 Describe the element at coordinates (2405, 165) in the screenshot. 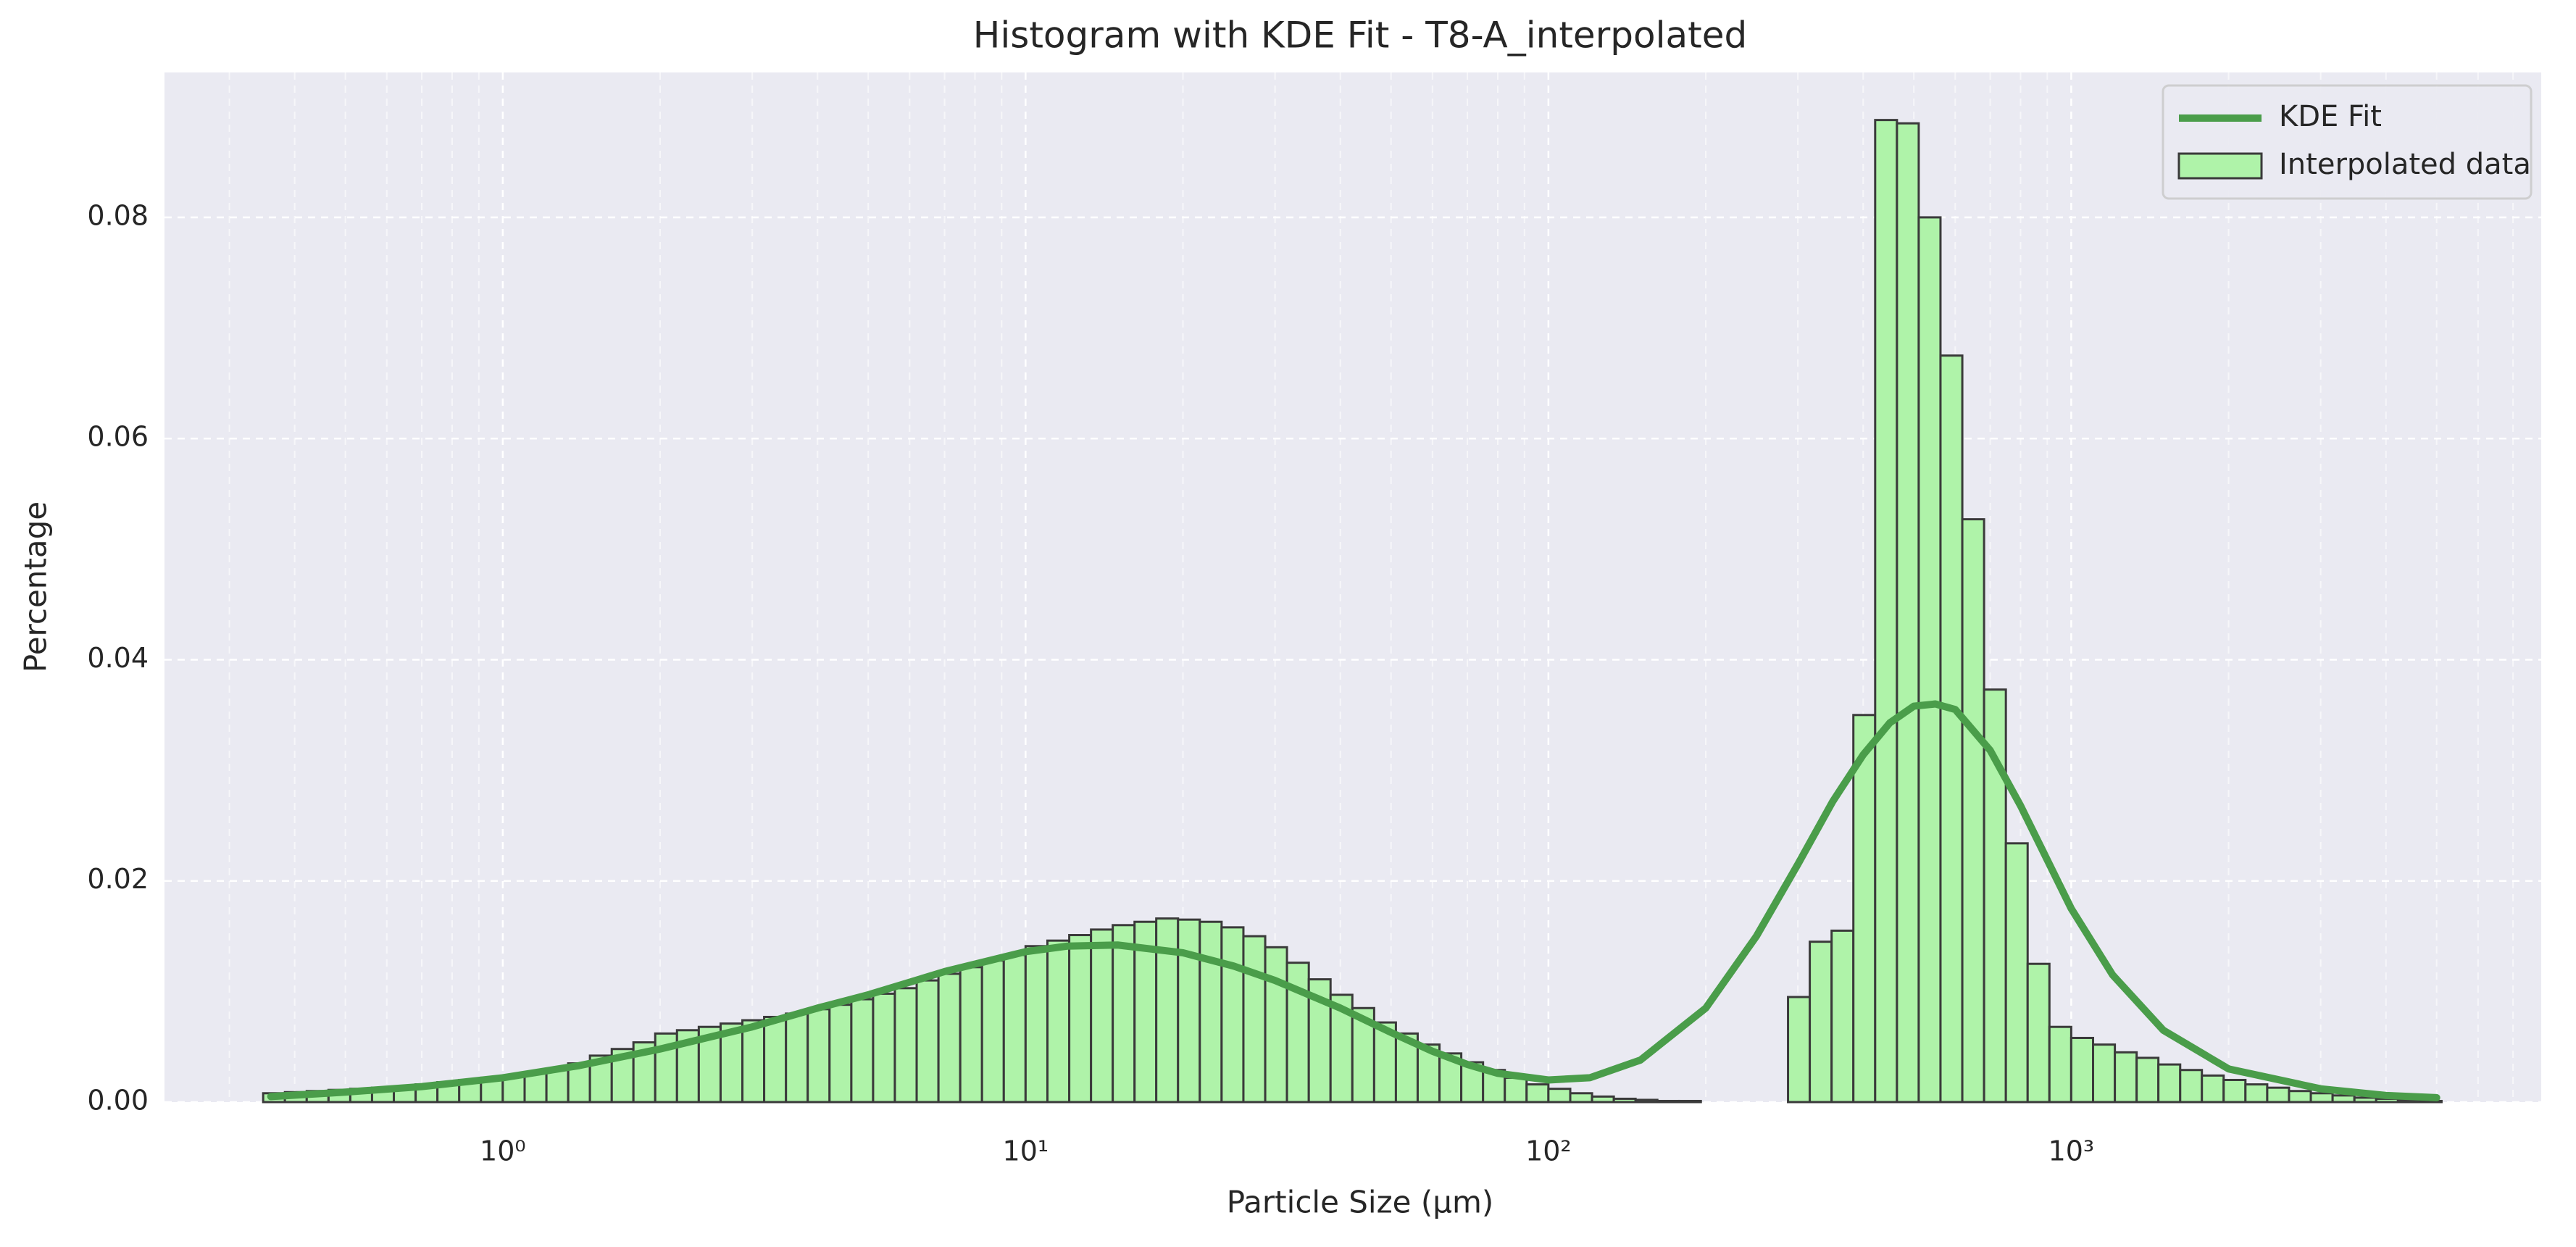

I see `legend-label: Interpolated data` at that location.